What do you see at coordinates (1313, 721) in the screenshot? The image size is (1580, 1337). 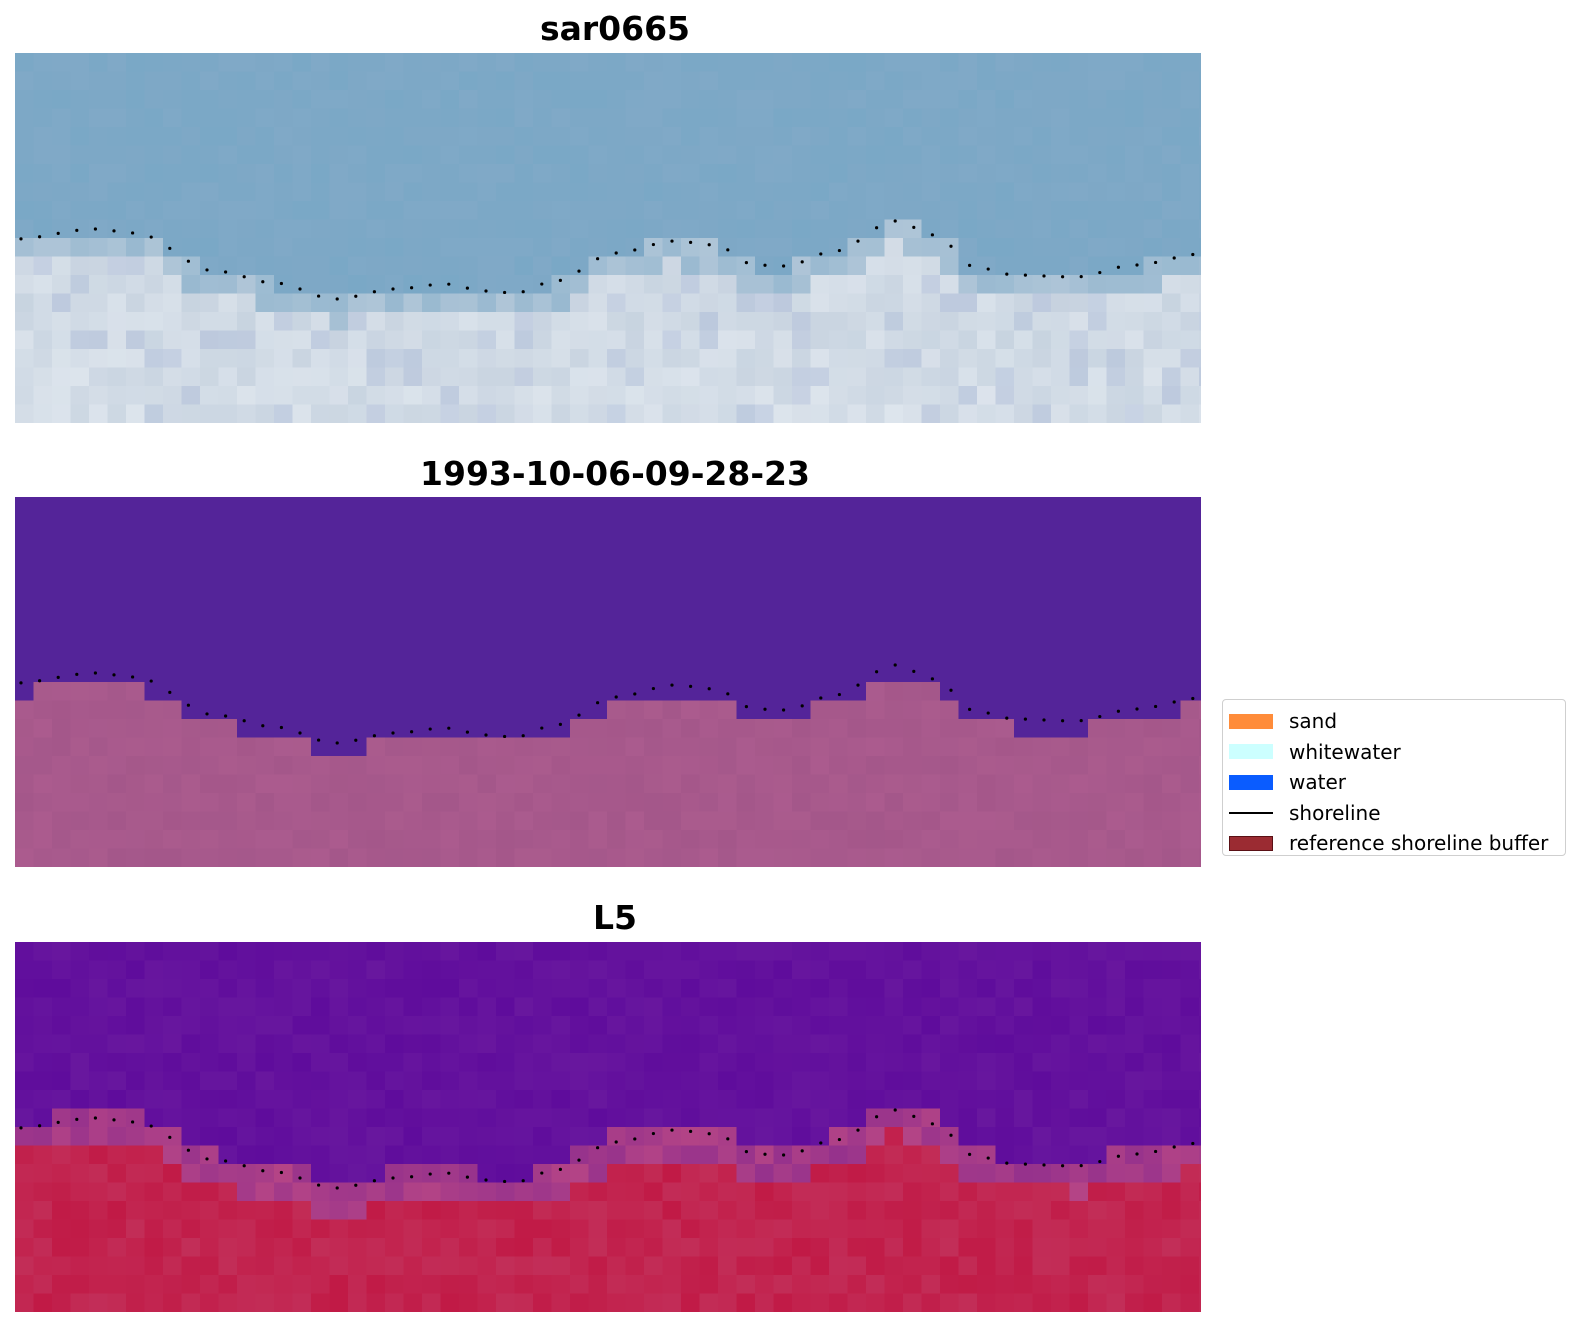 I see `legend-label: sand` at bounding box center [1313, 721].